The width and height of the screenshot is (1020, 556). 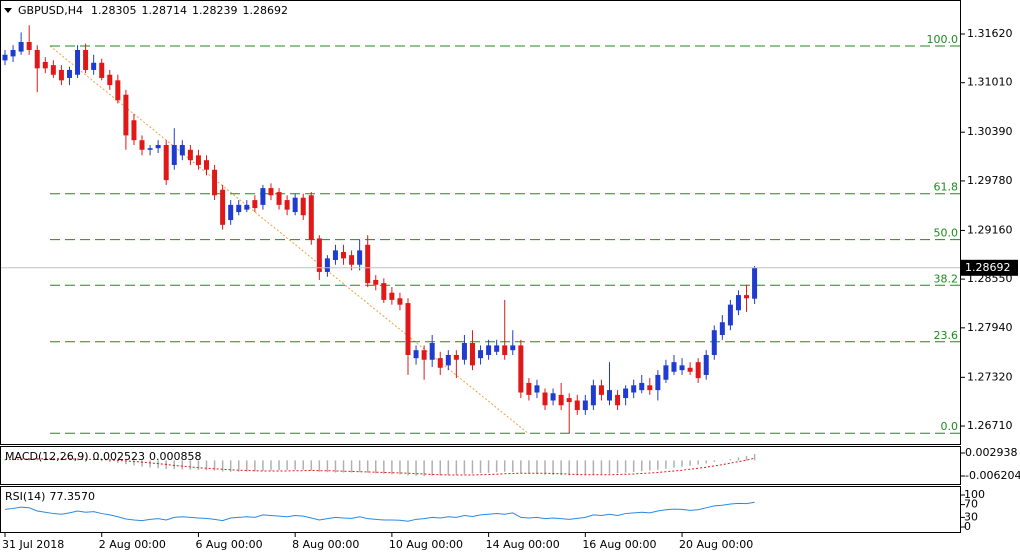 I want to click on macd-main-readout: 0.002523, so click(x=119, y=456).